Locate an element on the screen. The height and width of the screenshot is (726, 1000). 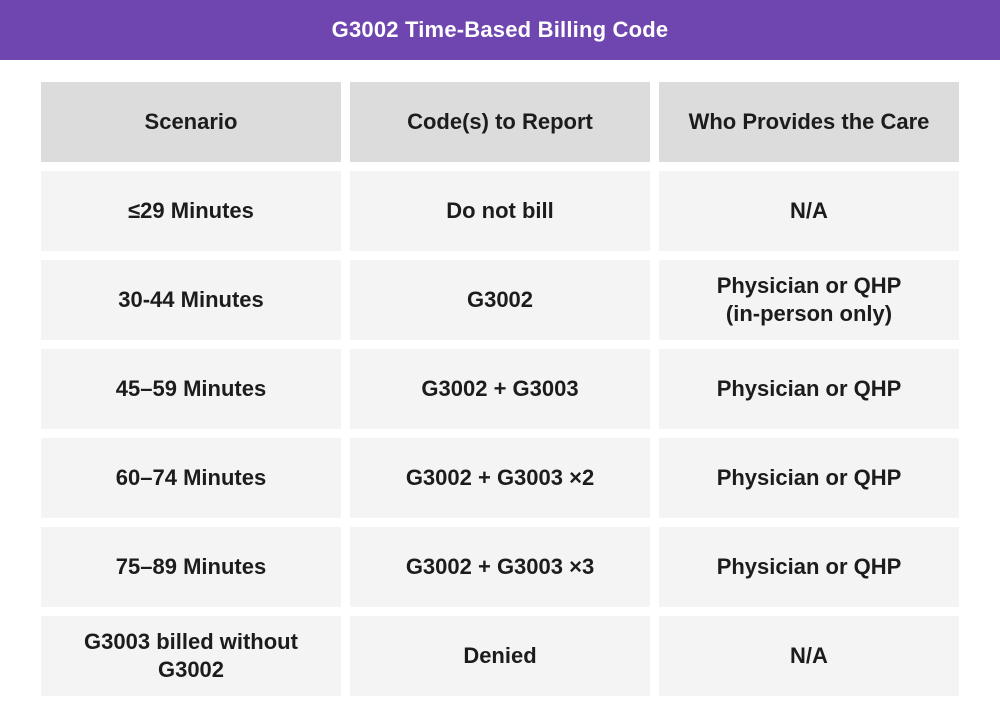
cell-text: G3002 + G3003 is located at coordinates (500, 388).